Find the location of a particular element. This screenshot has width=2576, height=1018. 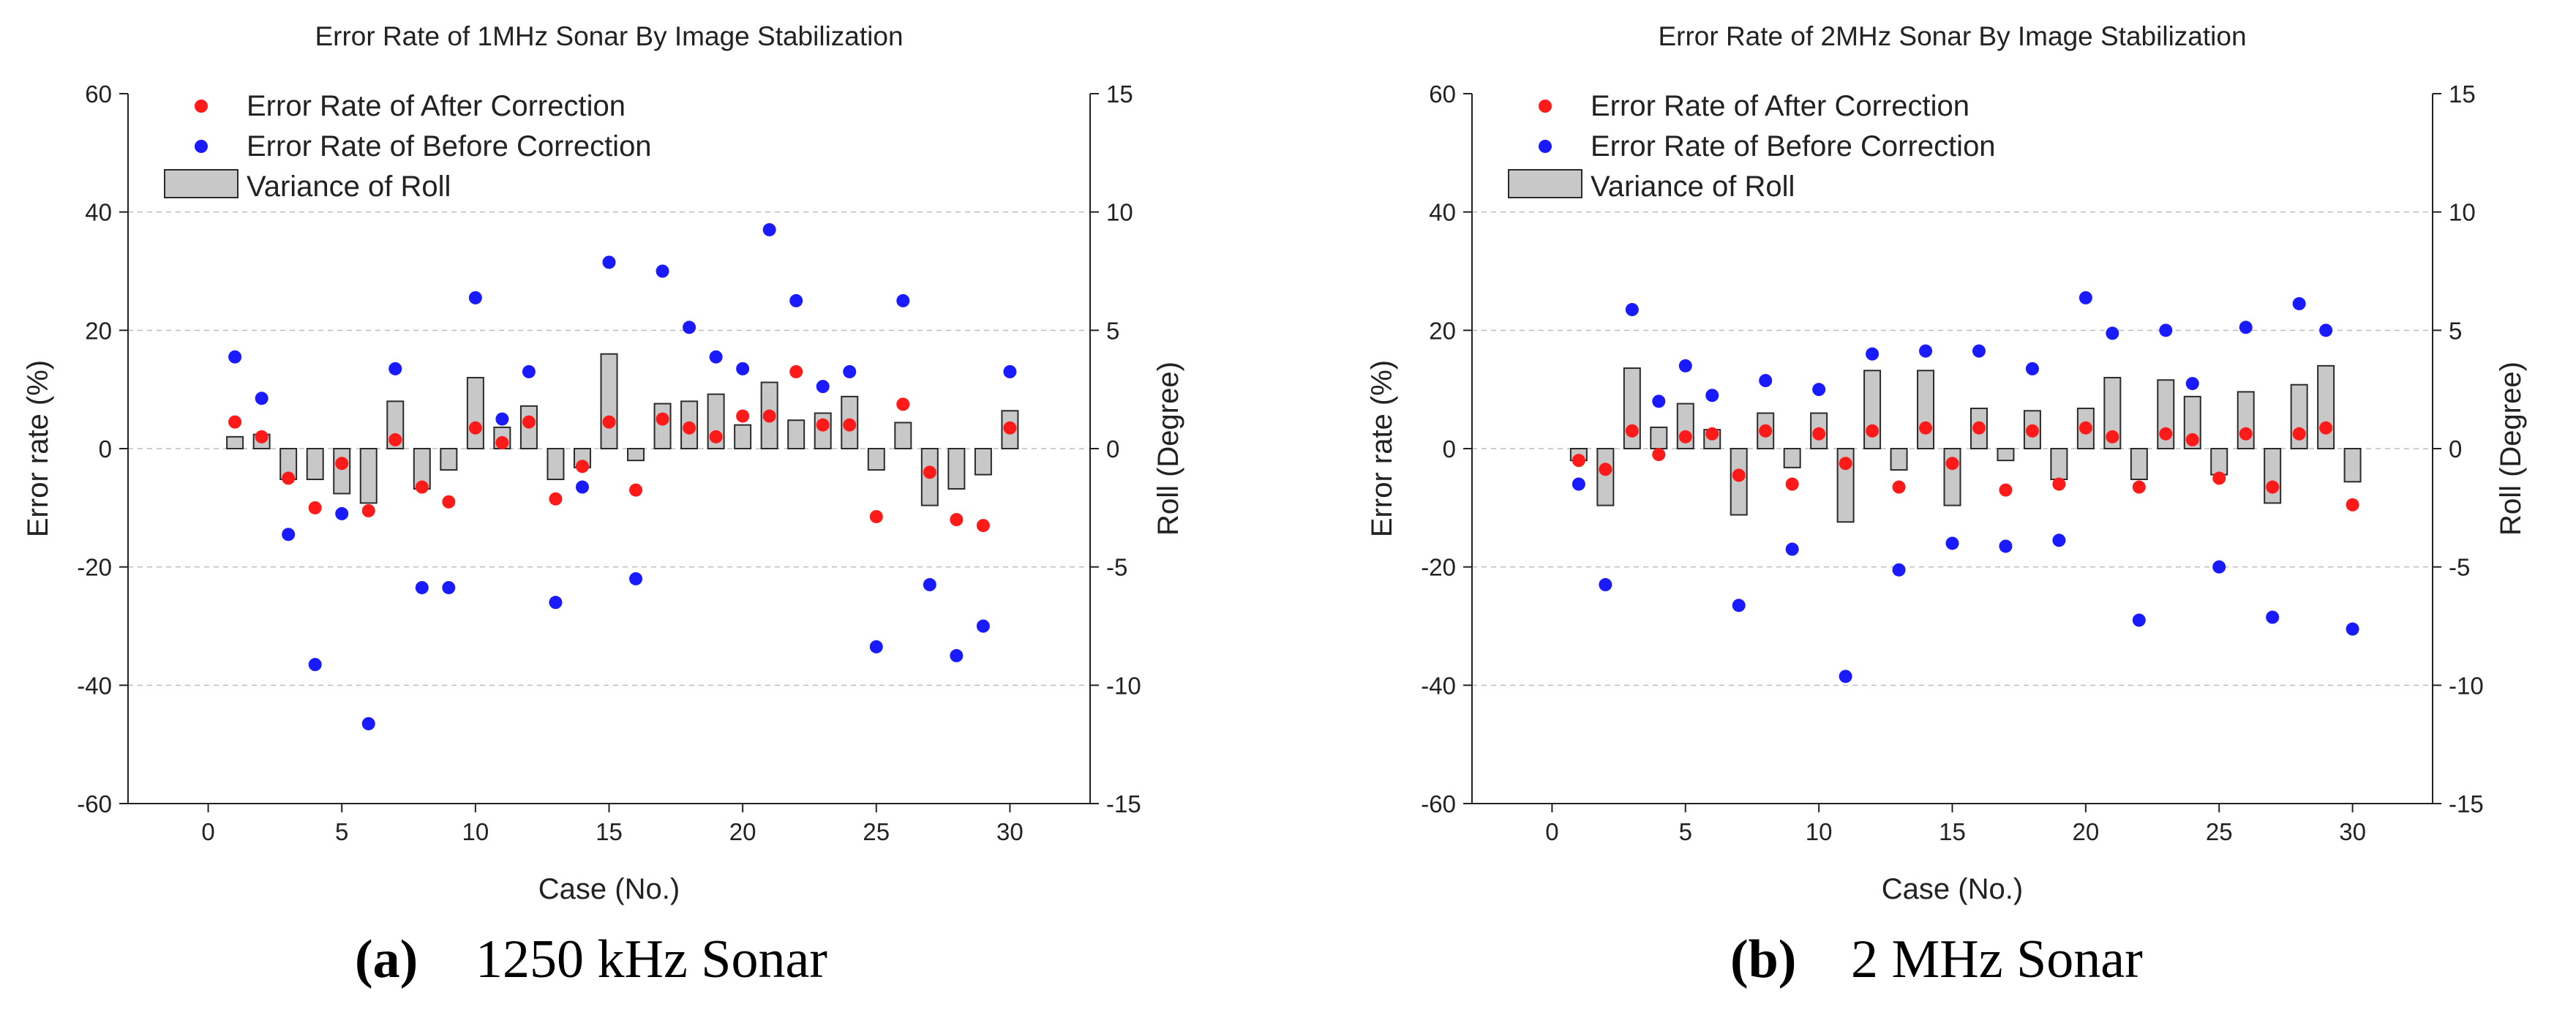

c0-y-axis-label: Error rate (%) is located at coordinates (38, 449).